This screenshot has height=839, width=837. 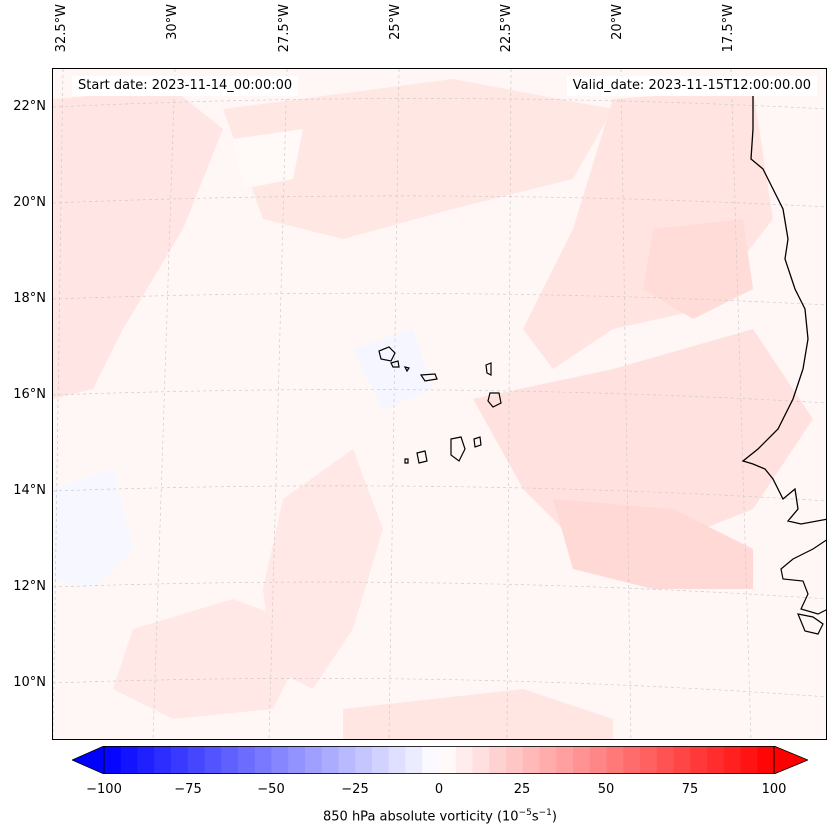 I want to click on colorbar-tick-m25: −25, so click(x=355, y=789).